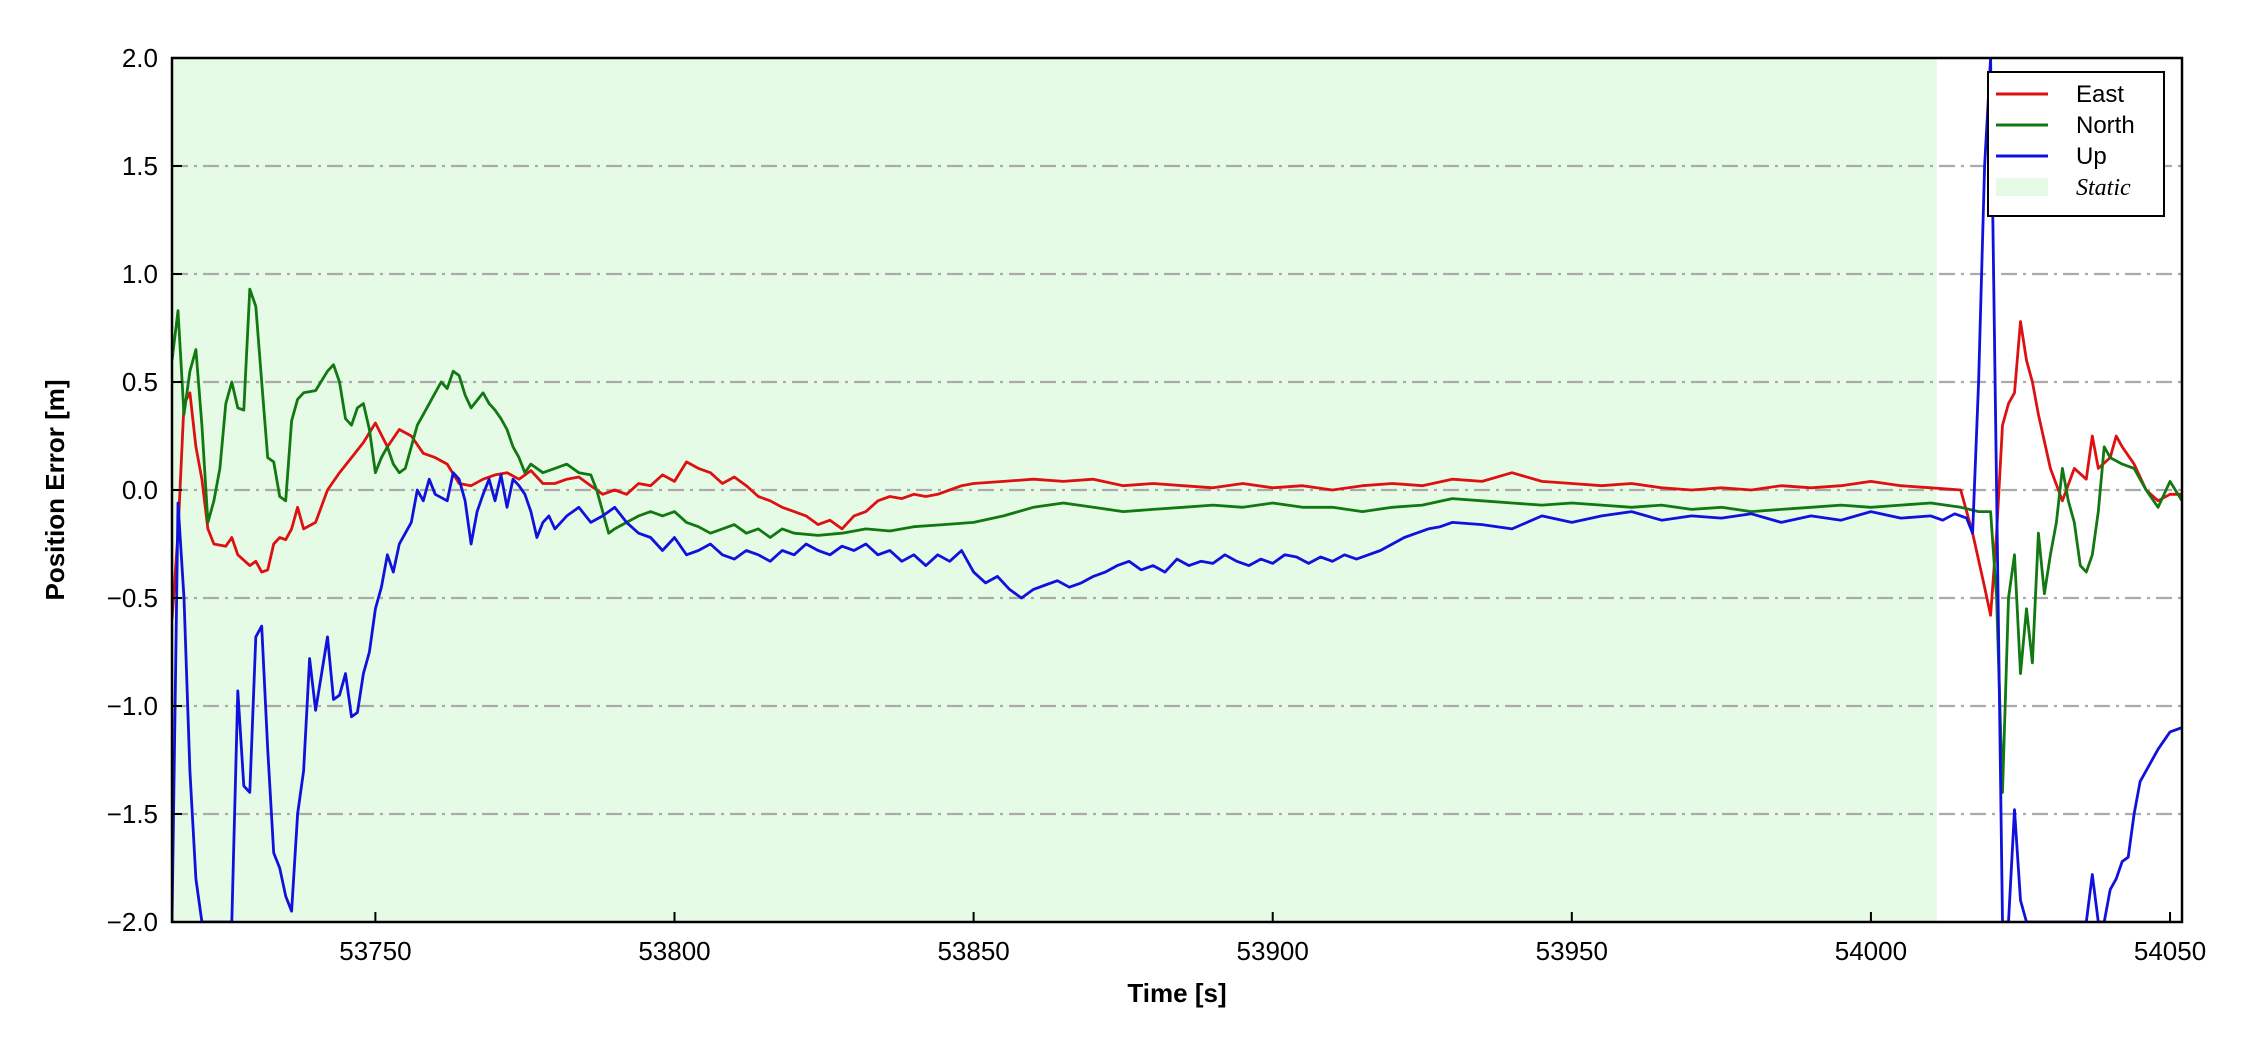 The width and height of the screenshot is (2250, 1050). I want to click on y-tick-label: 0.0, so click(140, 490).